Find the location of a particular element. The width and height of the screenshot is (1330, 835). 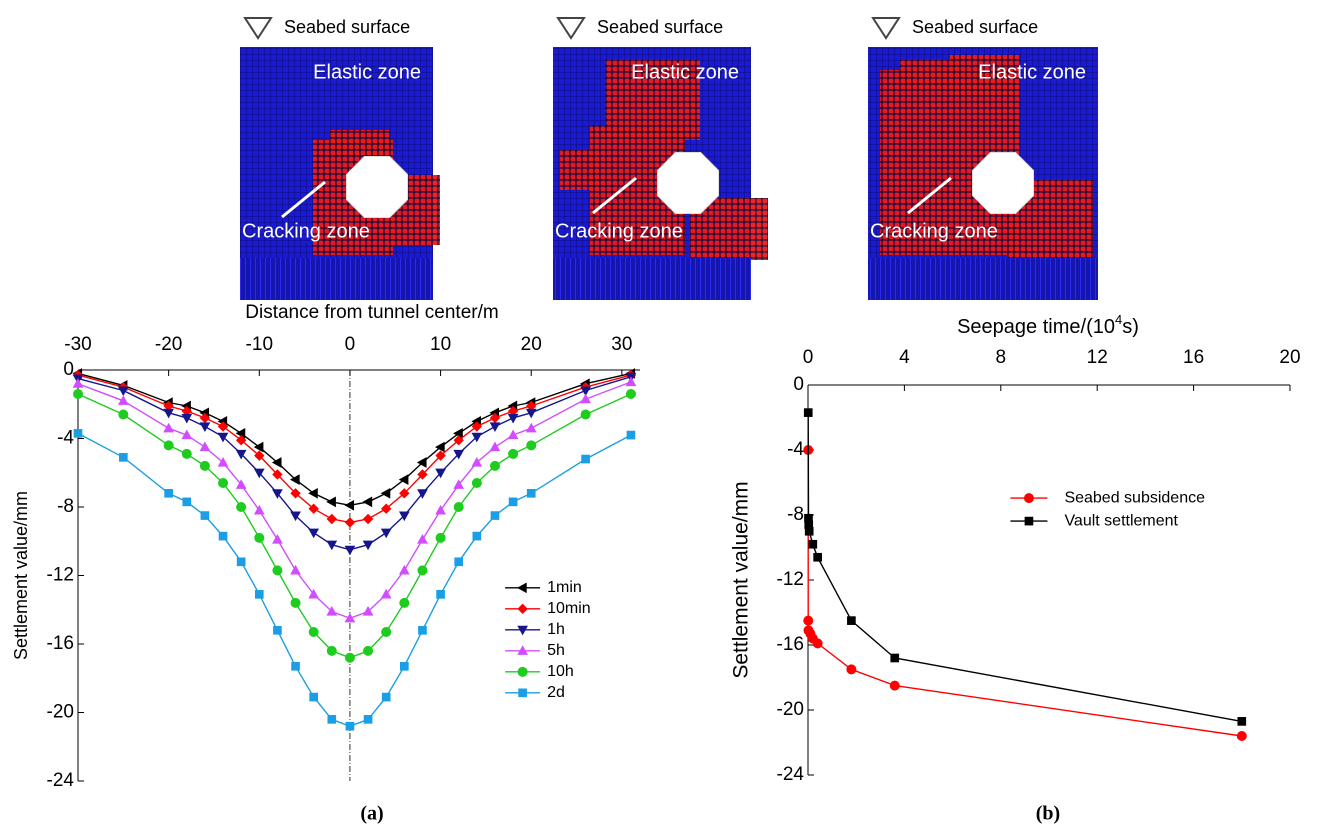

x-tick-label: 16 is located at coordinates (1193, 357).